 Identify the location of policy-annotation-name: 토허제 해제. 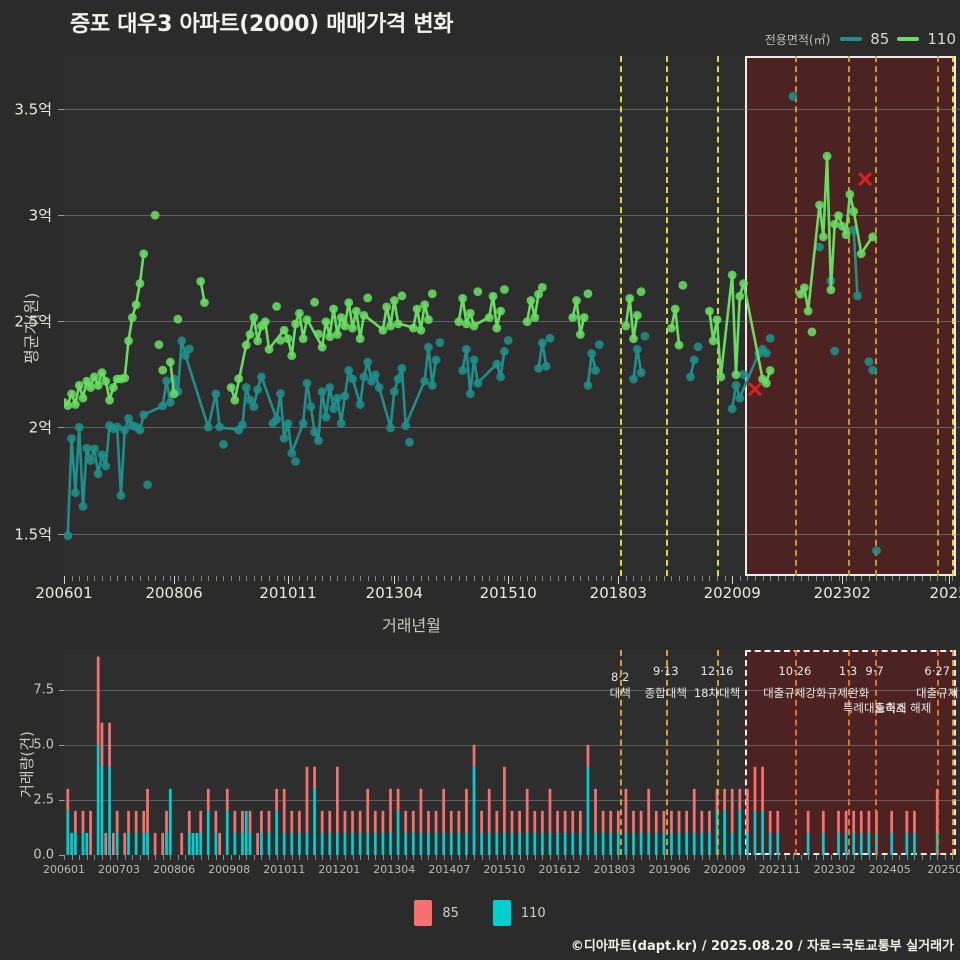
(903, 708).